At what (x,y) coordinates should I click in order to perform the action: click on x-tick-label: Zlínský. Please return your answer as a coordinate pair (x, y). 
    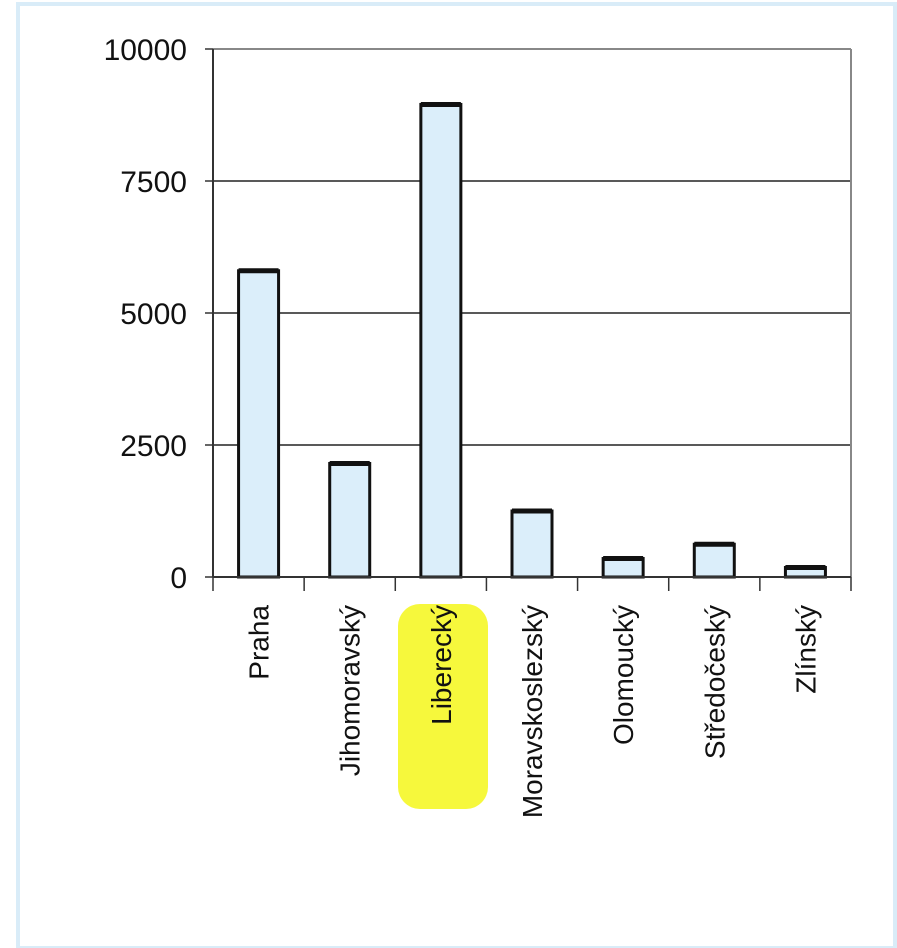
    Looking at the image, I should click on (805, 649).